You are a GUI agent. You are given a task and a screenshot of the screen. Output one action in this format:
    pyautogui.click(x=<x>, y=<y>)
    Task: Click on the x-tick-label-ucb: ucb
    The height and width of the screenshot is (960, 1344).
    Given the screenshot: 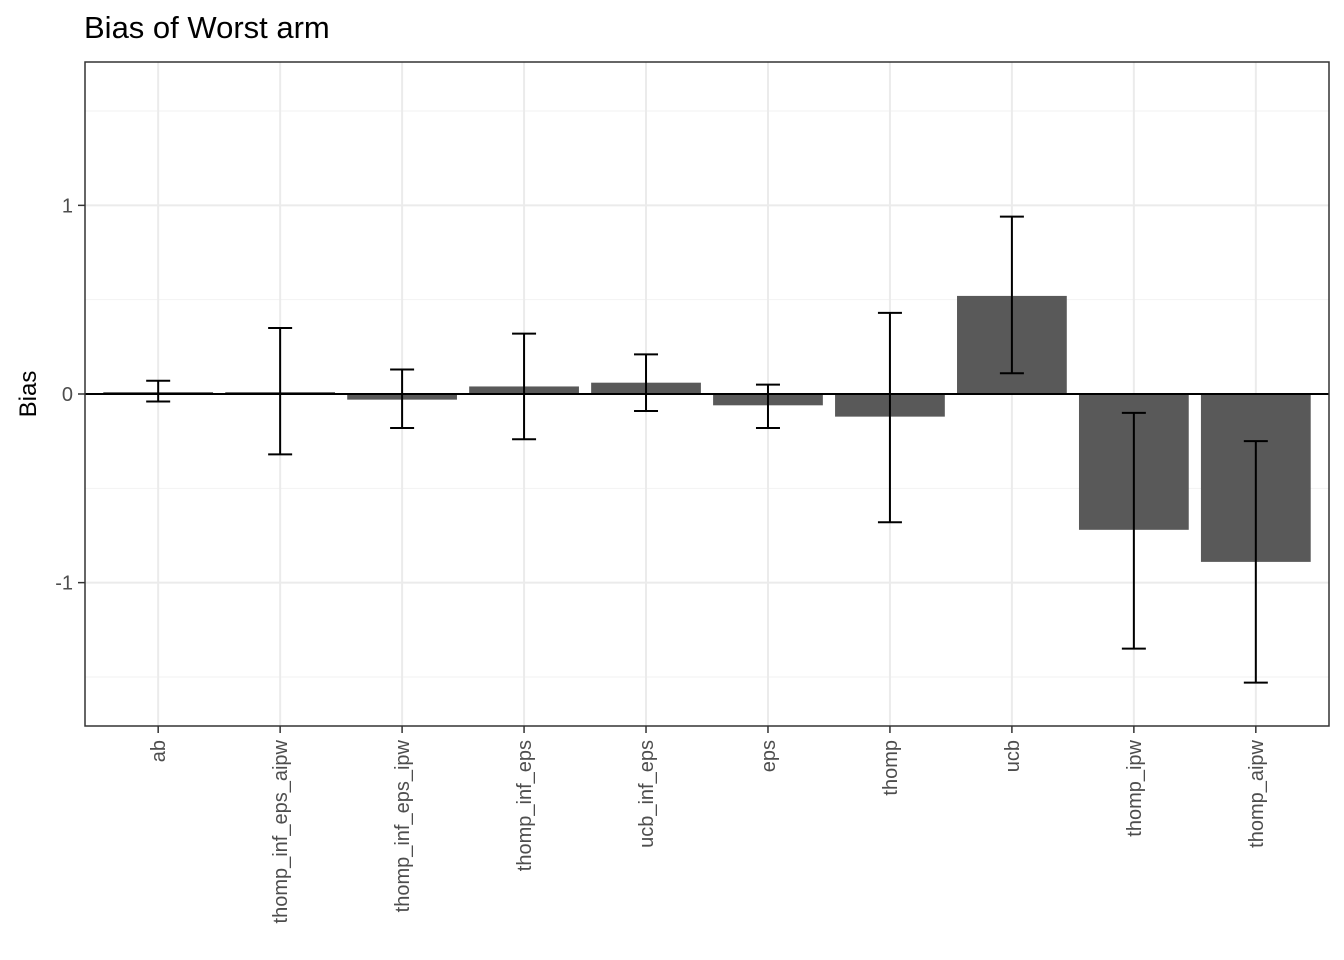 What is the action you would take?
    pyautogui.click(x=1013, y=756)
    